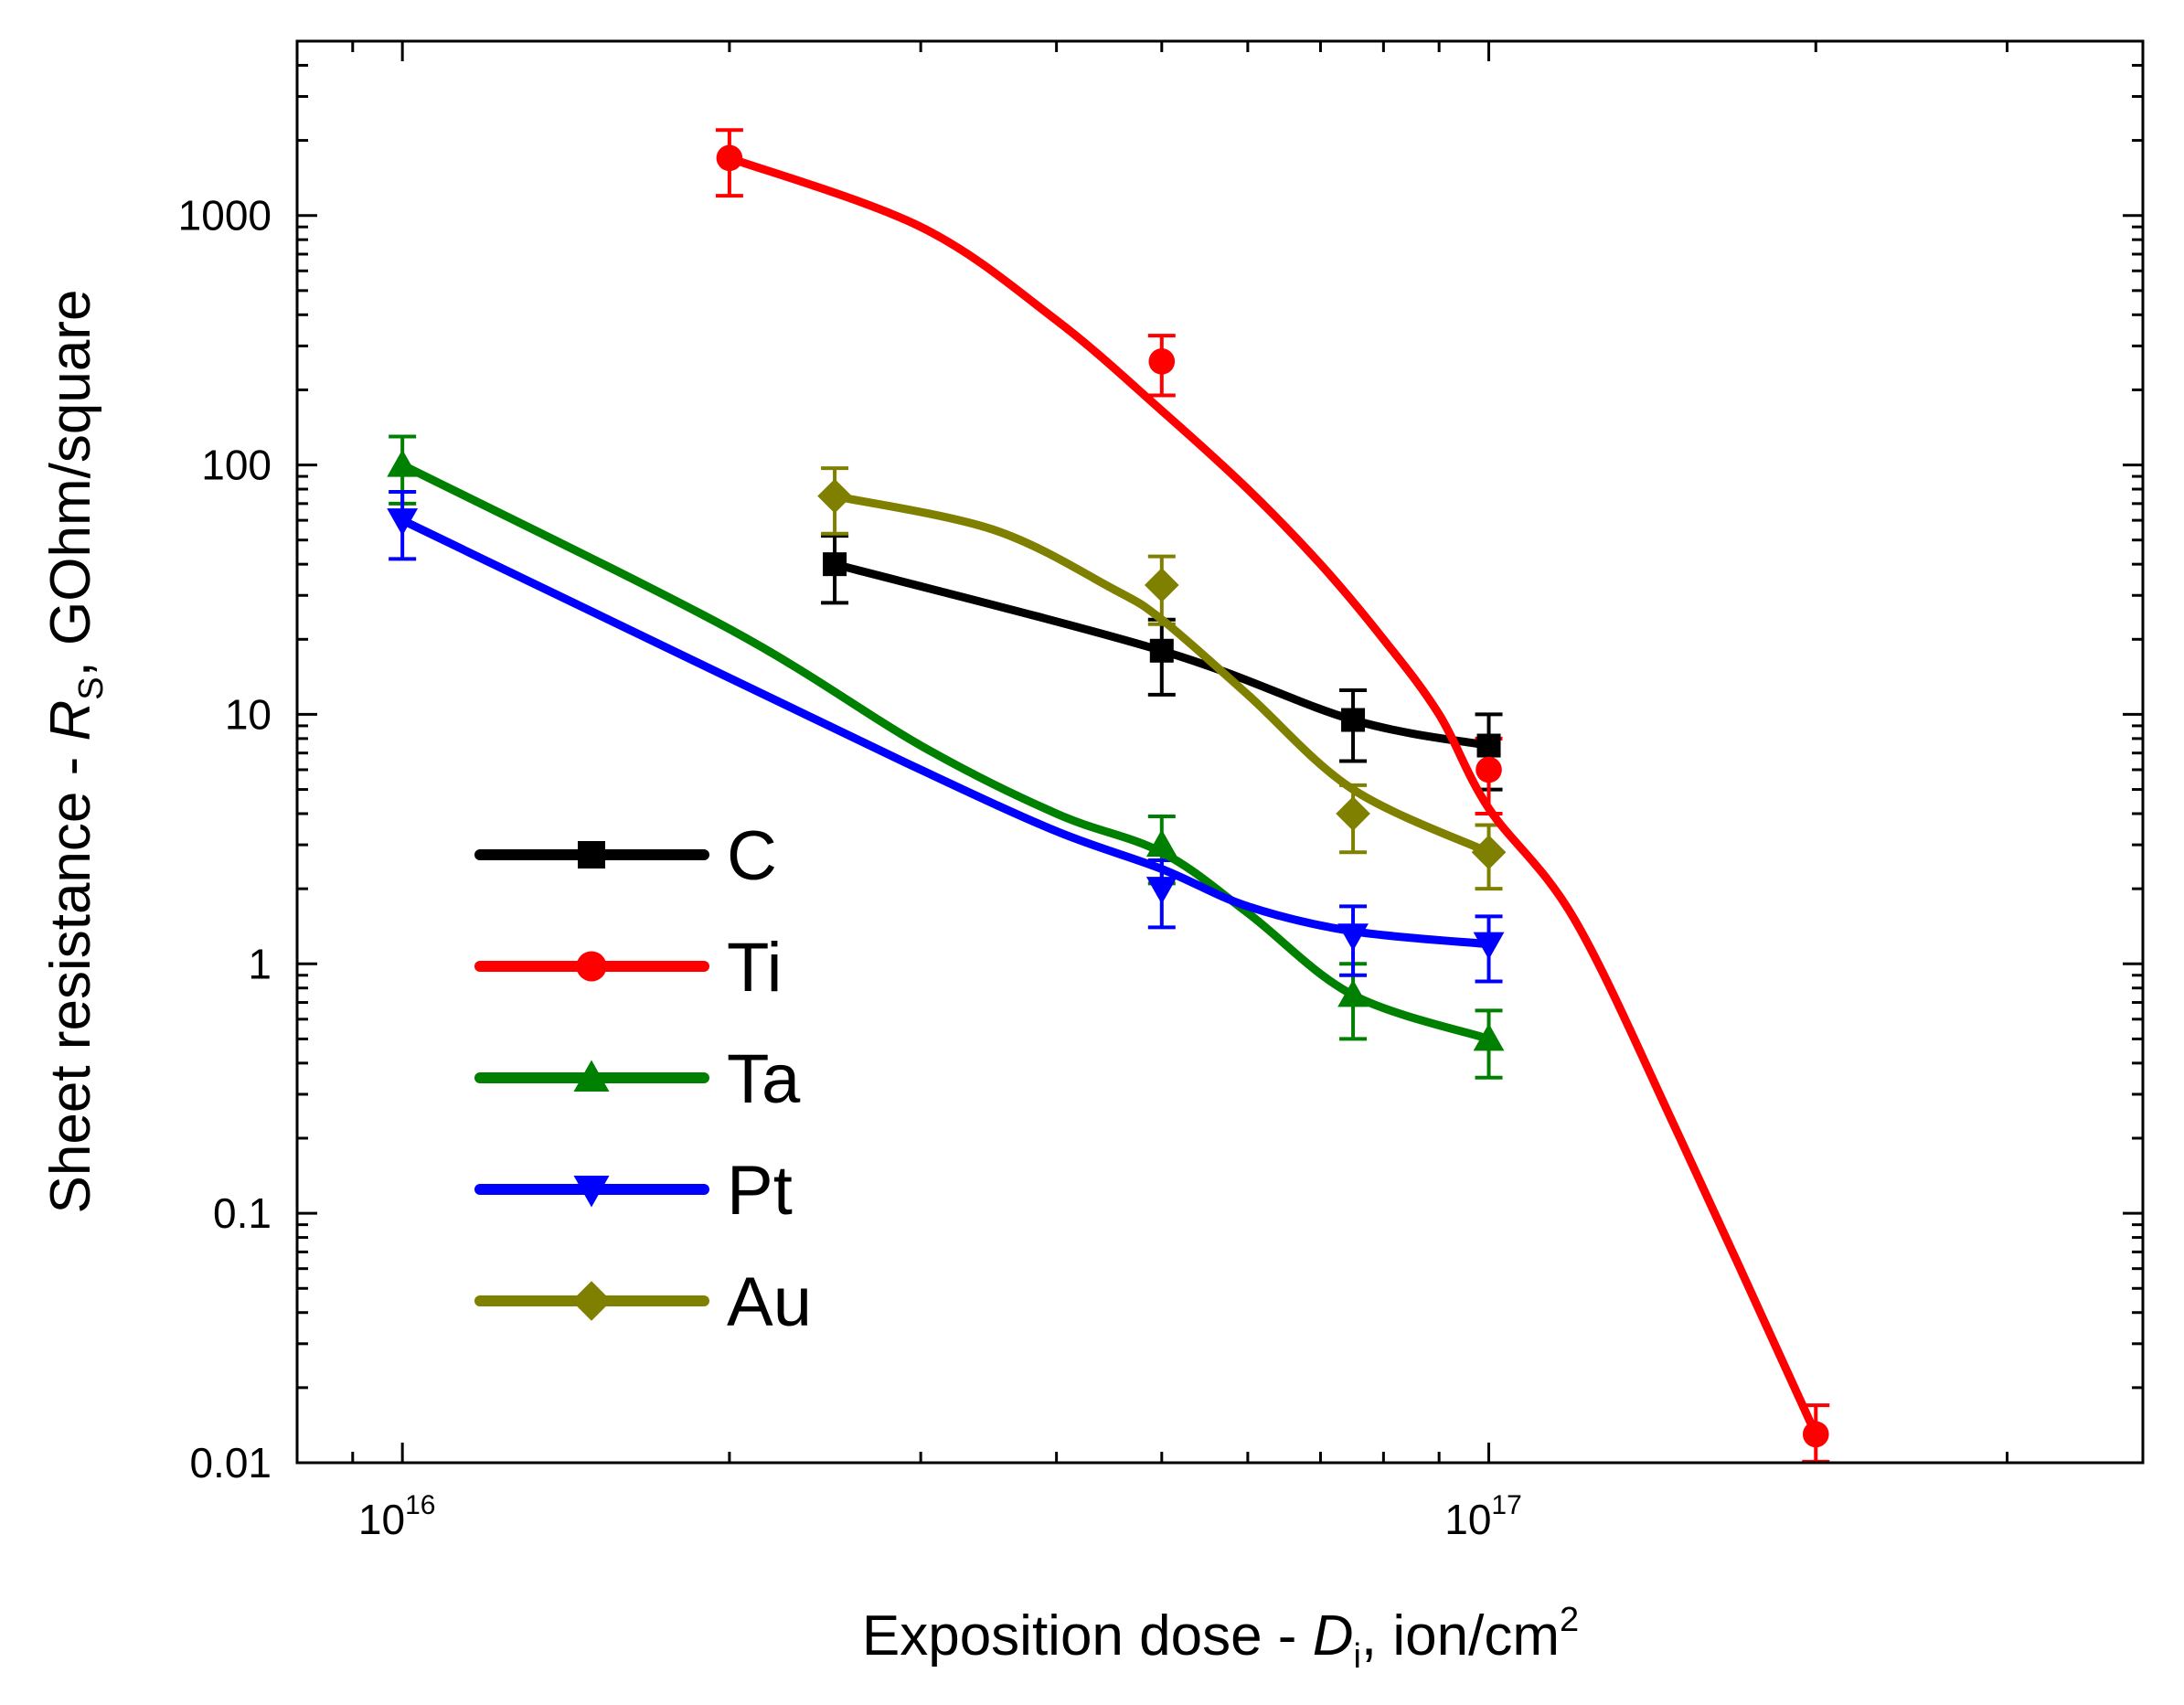 The width and height of the screenshot is (2184, 1705). Describe the element at coordinates (755, 968) in the screenshot. I see `legend-label-ti: Ti` at that location.